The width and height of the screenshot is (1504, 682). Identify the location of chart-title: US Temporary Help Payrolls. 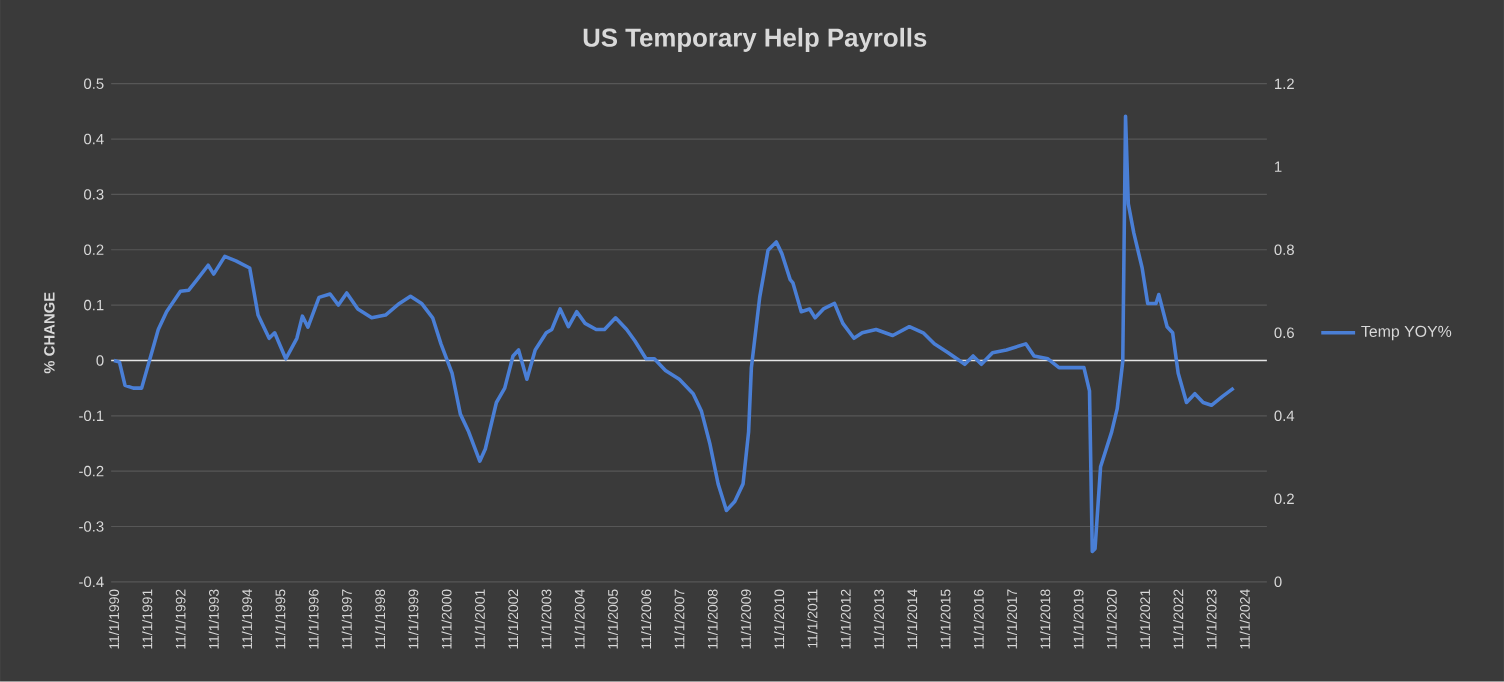
(755, 40).